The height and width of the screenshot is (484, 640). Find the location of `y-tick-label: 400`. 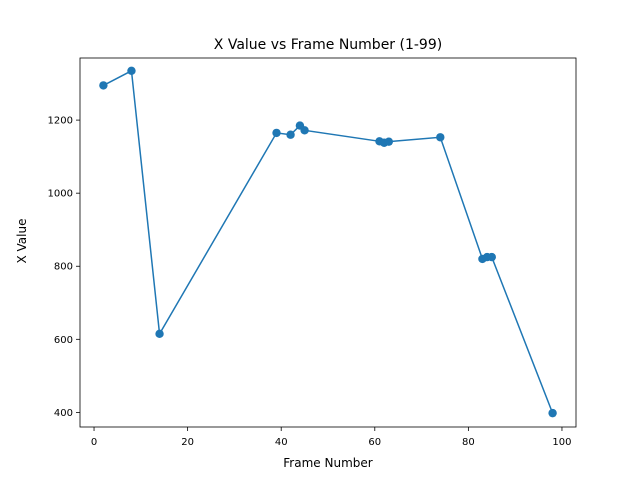

y-tick-label: 400 is located at coordinates (63, 413).